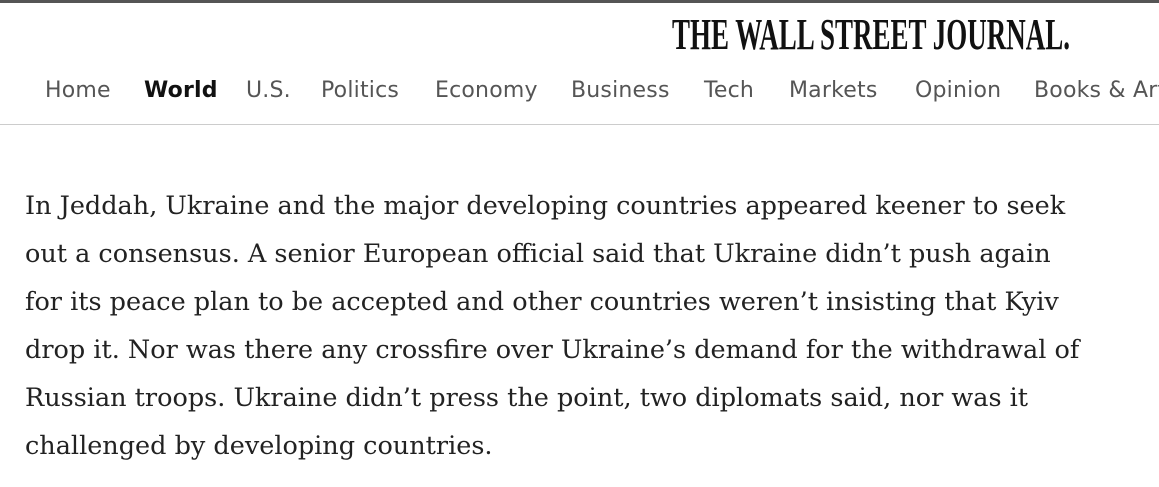 The height and width of the screenshot is (487, 1159). What do you see at coordinates (579, 124) in the screenshot?
I see `divider` at bounding box center [579, 124].